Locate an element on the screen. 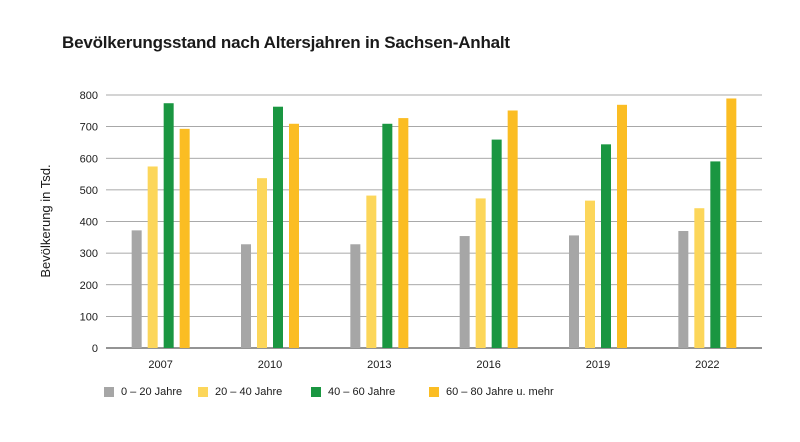 This screenshot has width=800, height=442. y-tick-label: 200 is located at coordinates (89, 286).